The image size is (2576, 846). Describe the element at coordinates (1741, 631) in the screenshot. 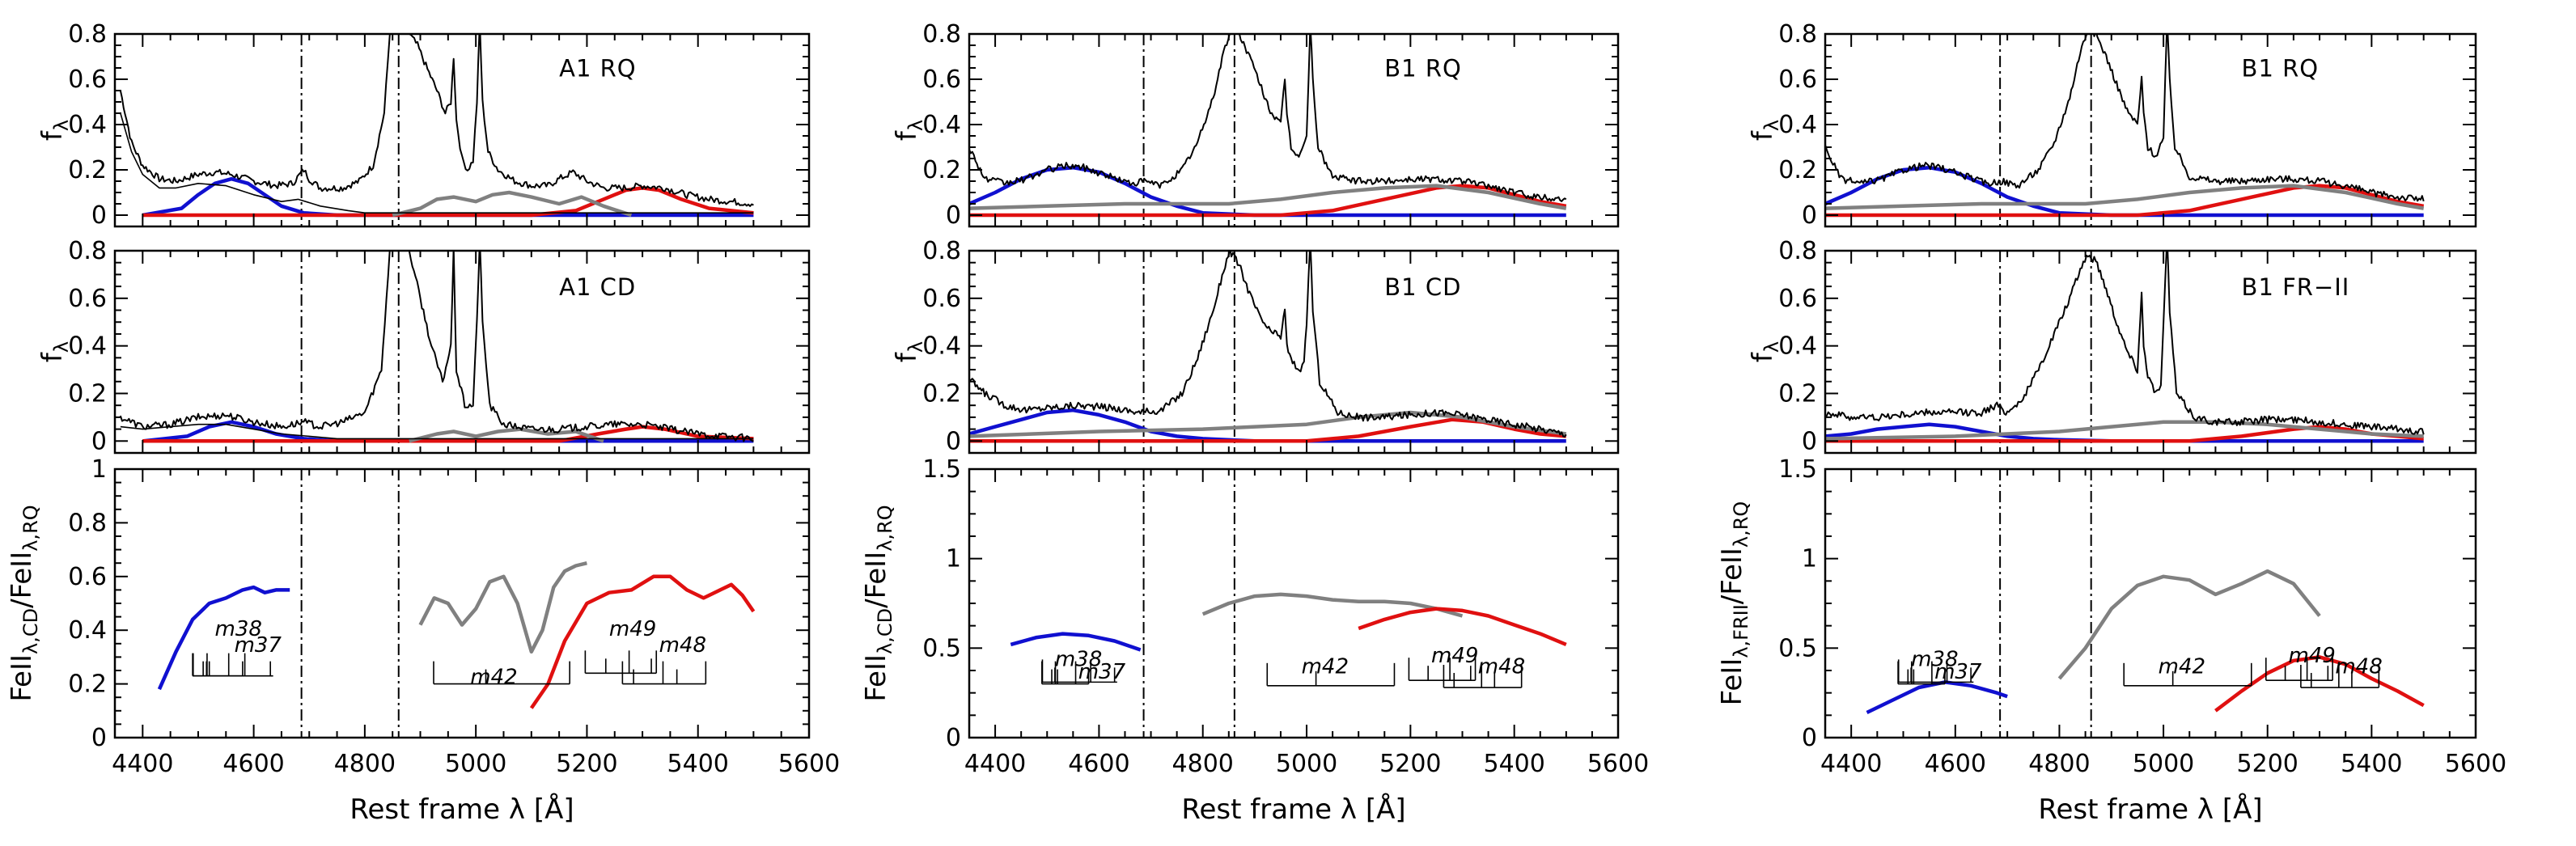

I see `ylabel-sub1: λ,FRII` at that location.